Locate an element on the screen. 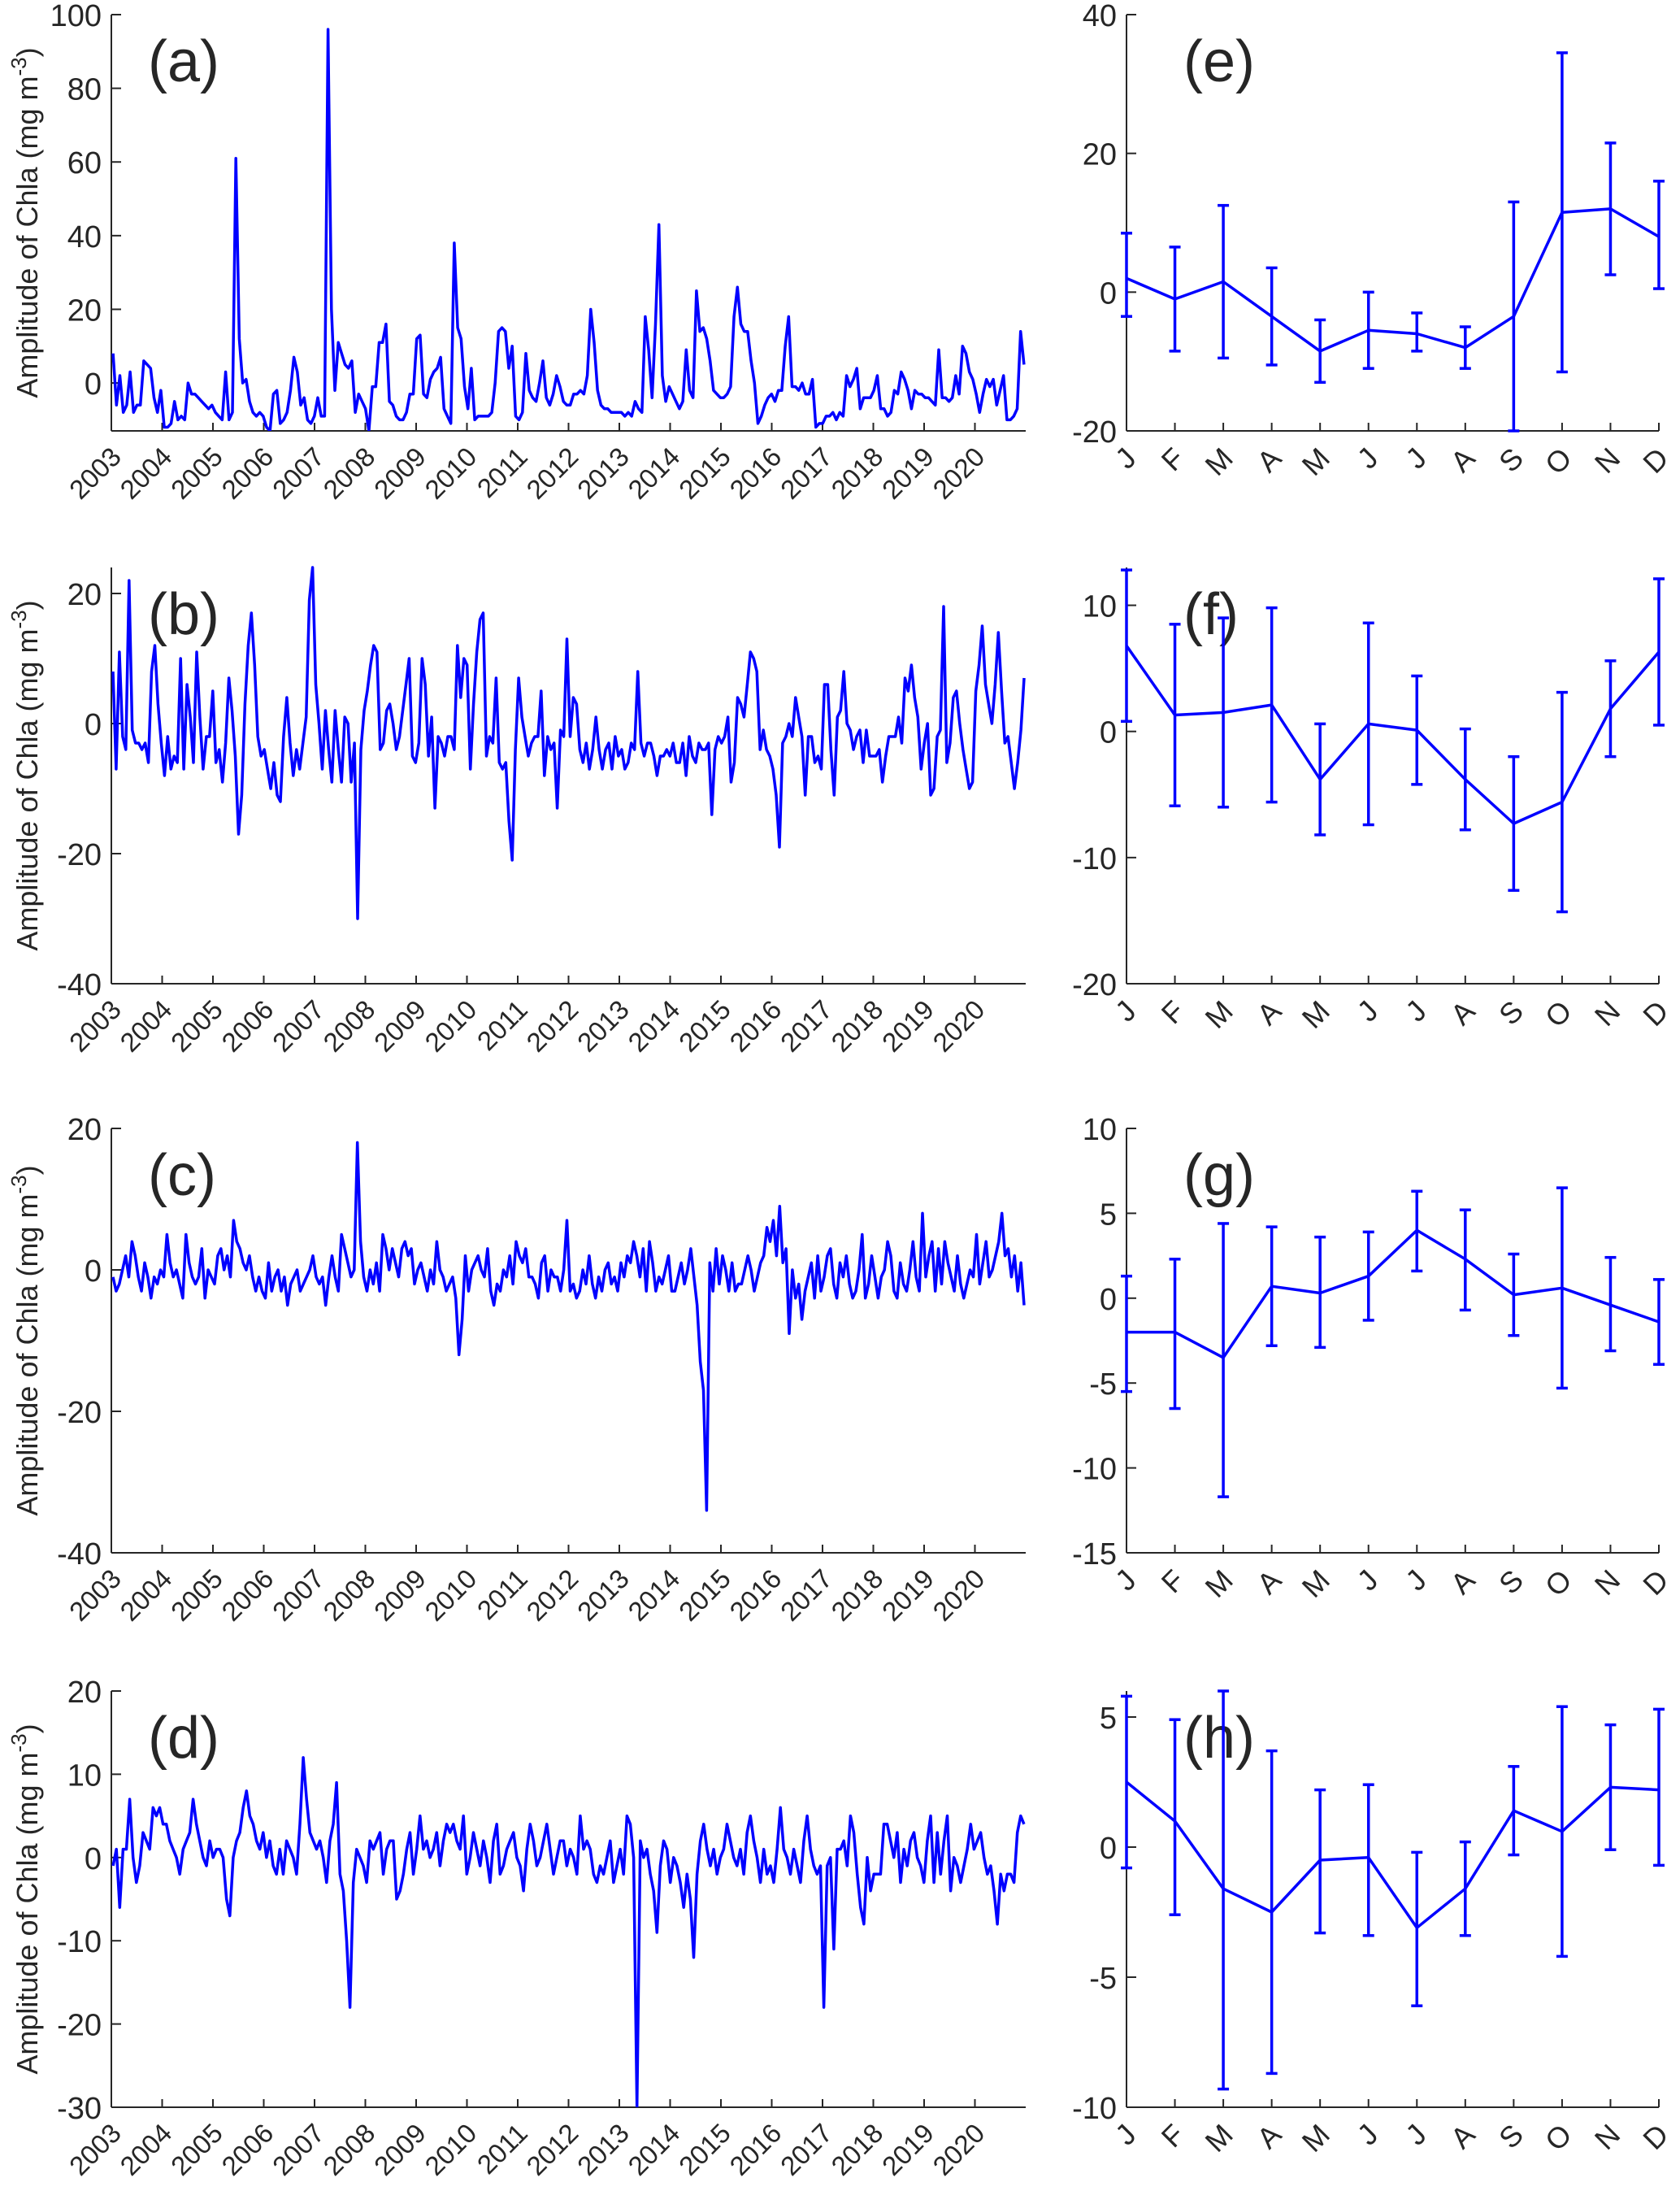 Image resolution: width=1680 pixels, height=2204 pixels. panel-g-month-label: M is located at coordinates (1219, 1583).